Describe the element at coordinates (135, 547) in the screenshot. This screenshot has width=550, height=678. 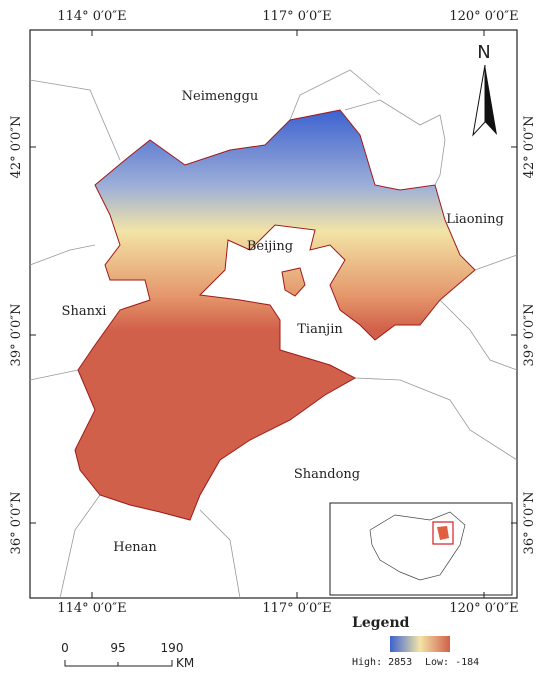
I see `region-label: Henan` at that location.